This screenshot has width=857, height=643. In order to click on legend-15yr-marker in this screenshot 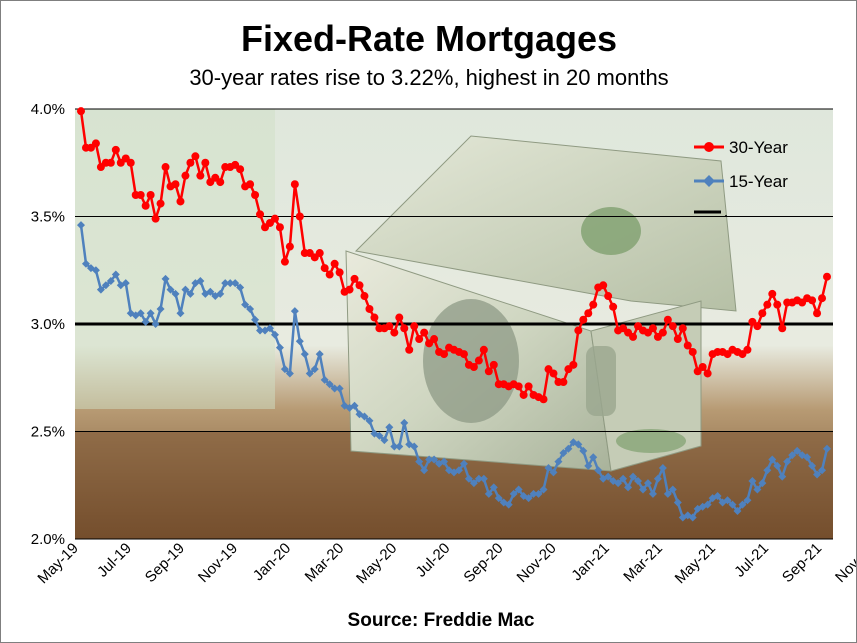, I will do `click(709, 181)`.